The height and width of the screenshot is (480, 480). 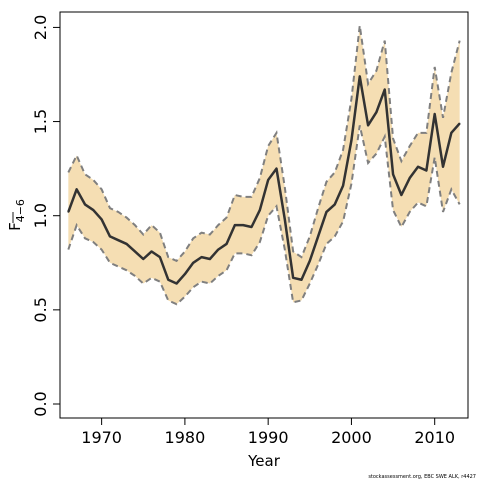 I want to click on y-tick-label: 1.0, so click(x=40, y=215).